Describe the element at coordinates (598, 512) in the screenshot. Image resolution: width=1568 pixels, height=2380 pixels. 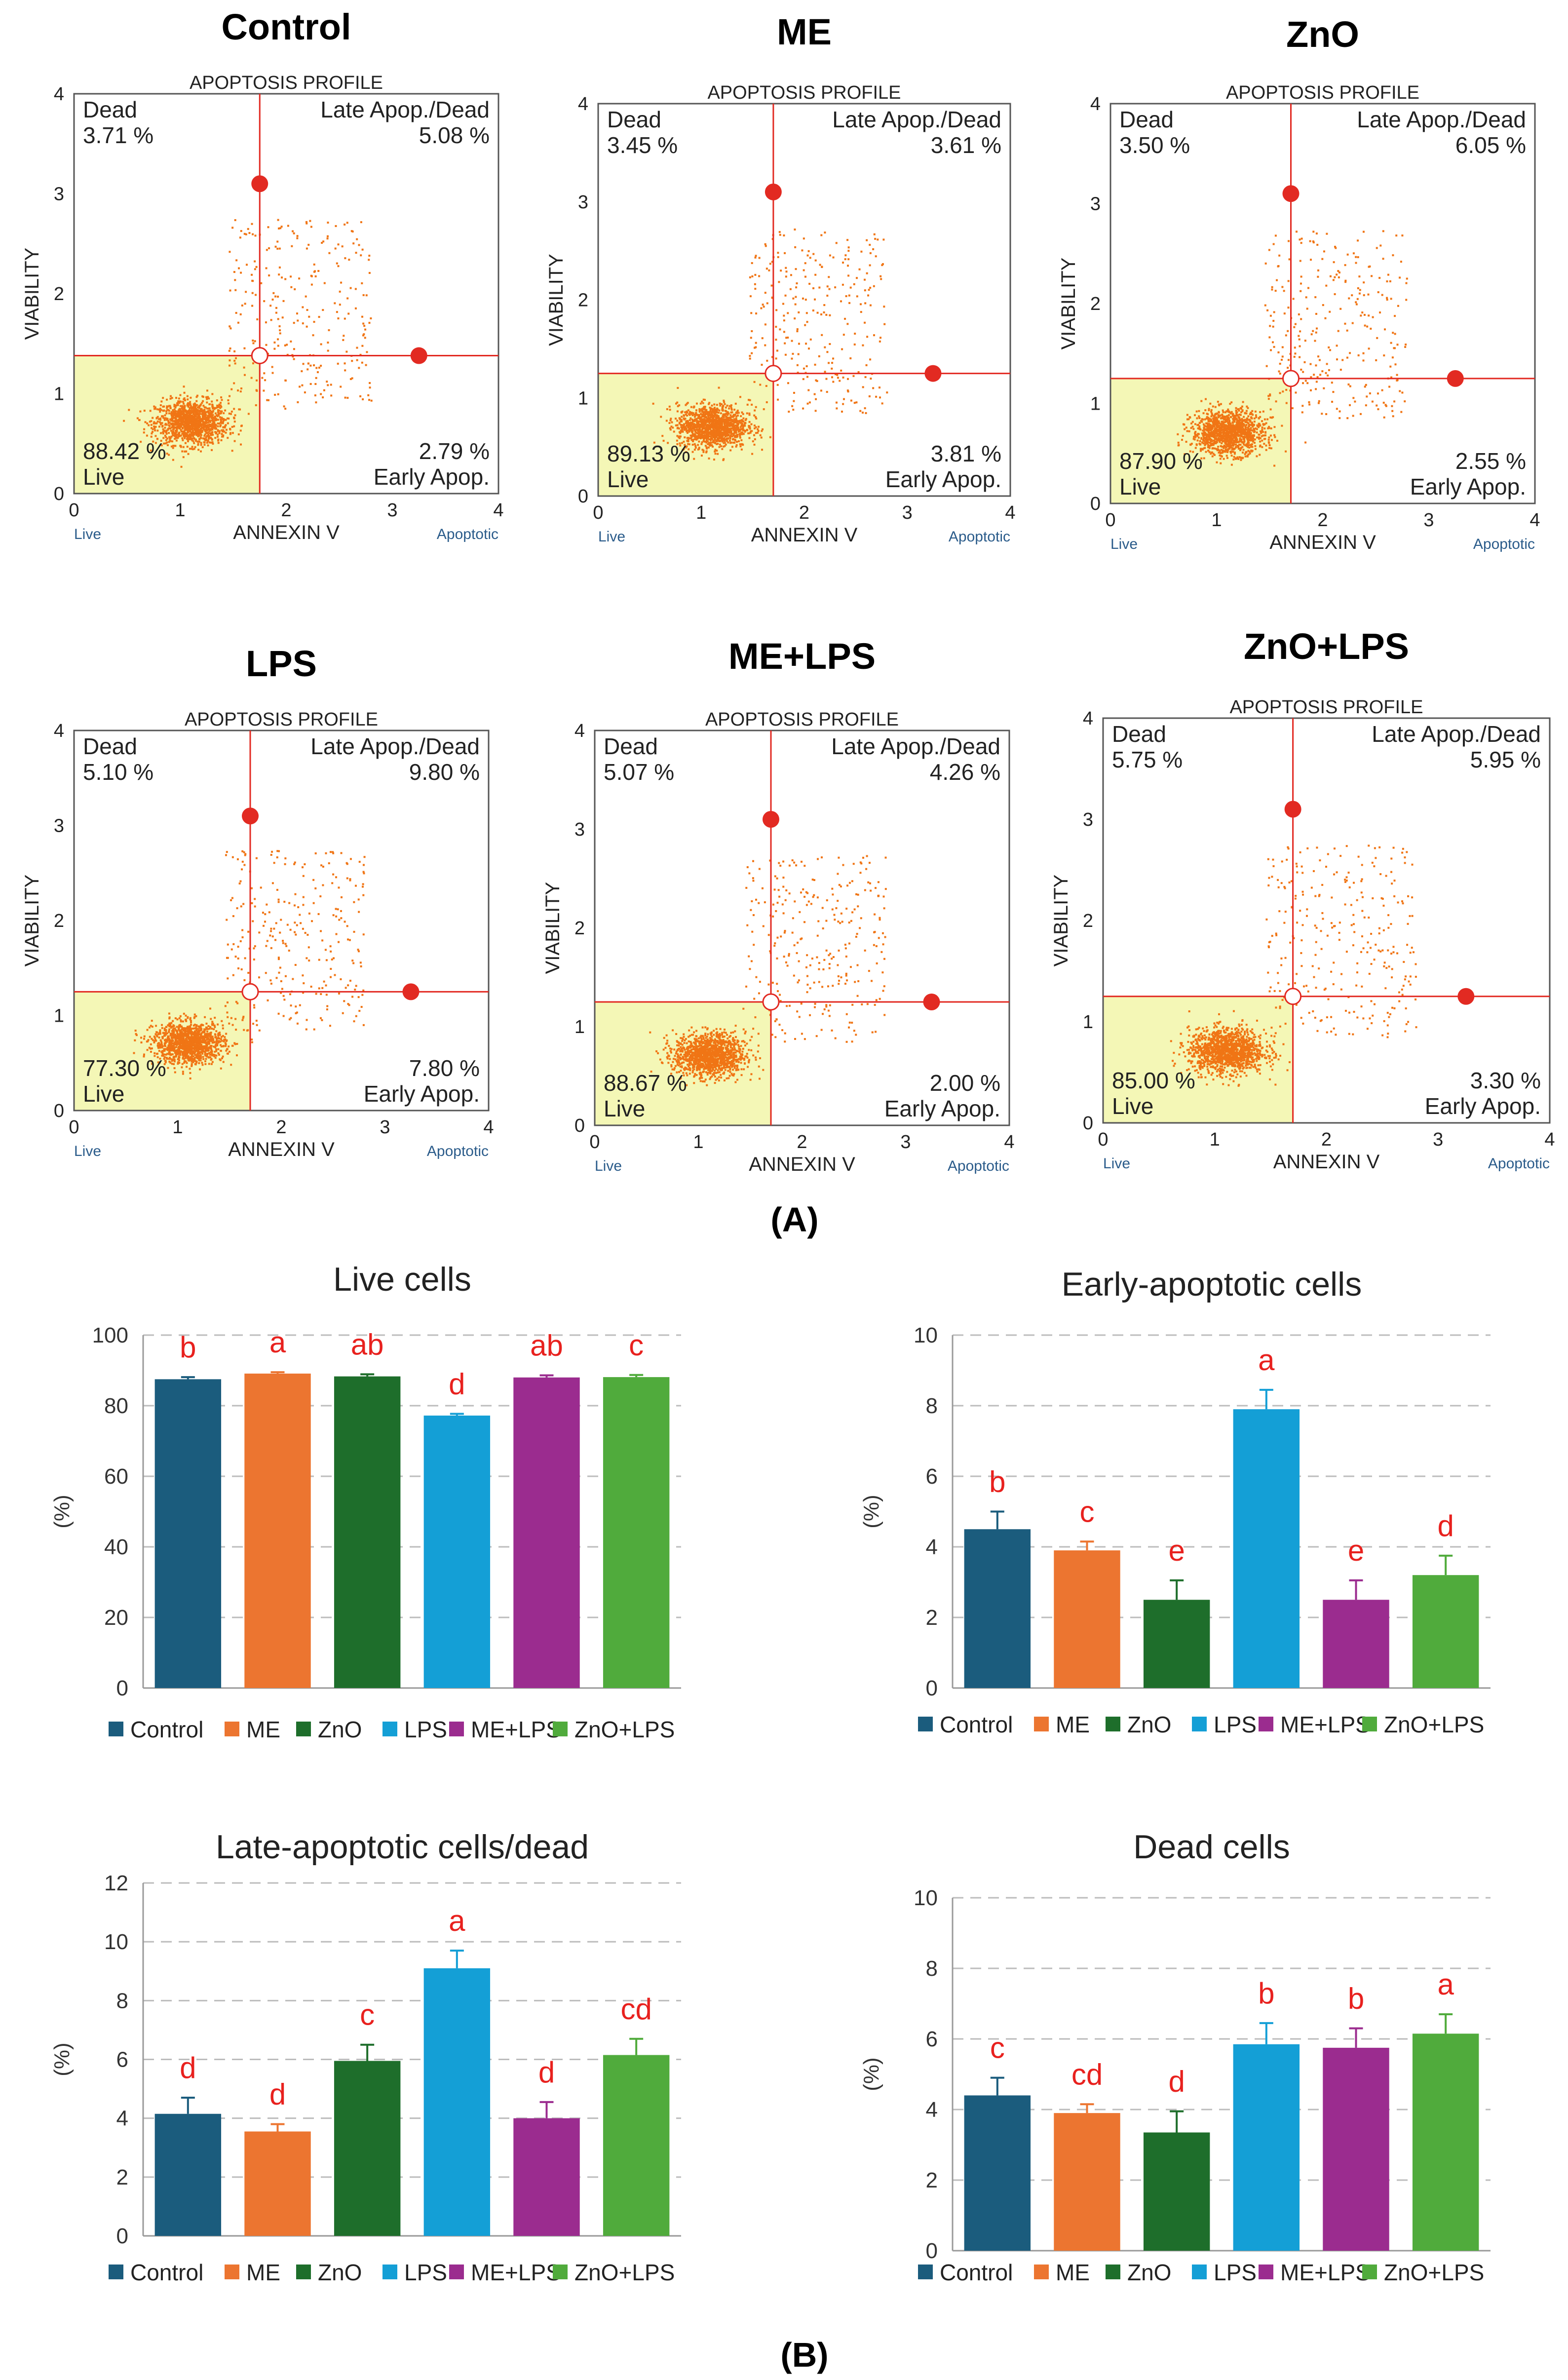
I see `x-tick-label: 0` at that location.